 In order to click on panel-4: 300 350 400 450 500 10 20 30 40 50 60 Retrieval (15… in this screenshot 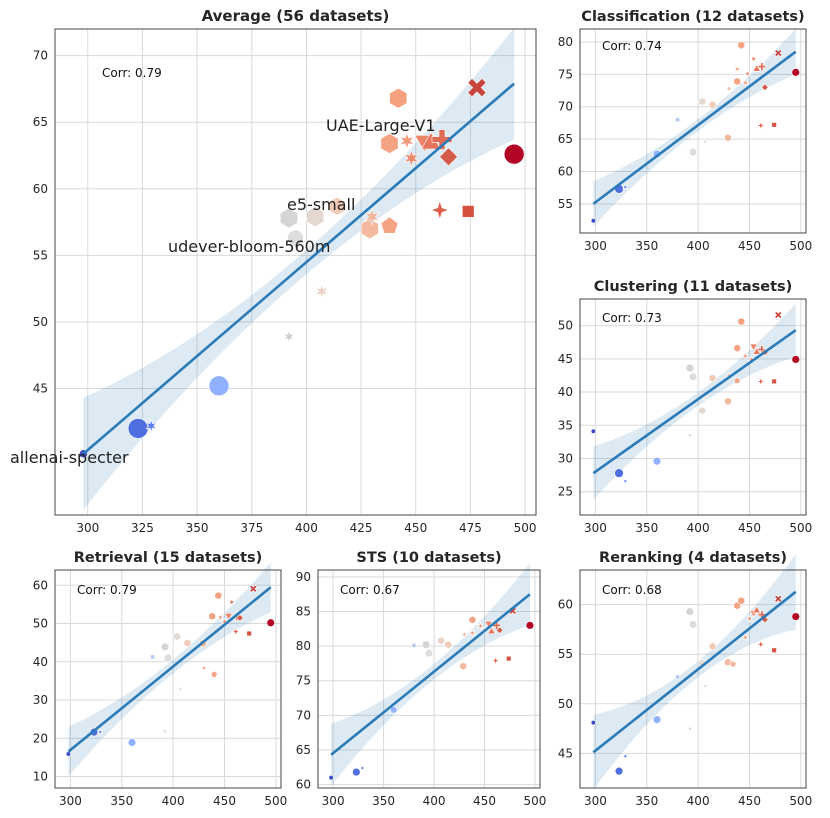, I will do `click(160, 679)`.